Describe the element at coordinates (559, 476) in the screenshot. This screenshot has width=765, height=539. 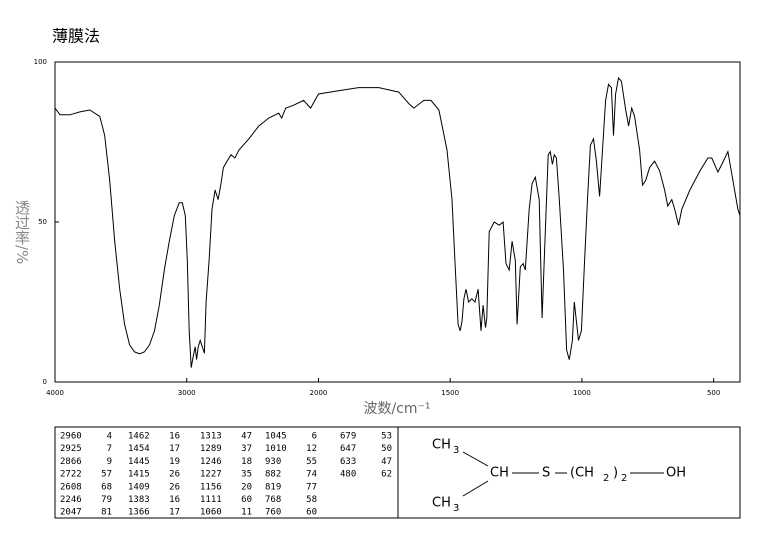
I see `structure: CH 3 CH S (CH 2 ) 2 OH CH 3` at that location.